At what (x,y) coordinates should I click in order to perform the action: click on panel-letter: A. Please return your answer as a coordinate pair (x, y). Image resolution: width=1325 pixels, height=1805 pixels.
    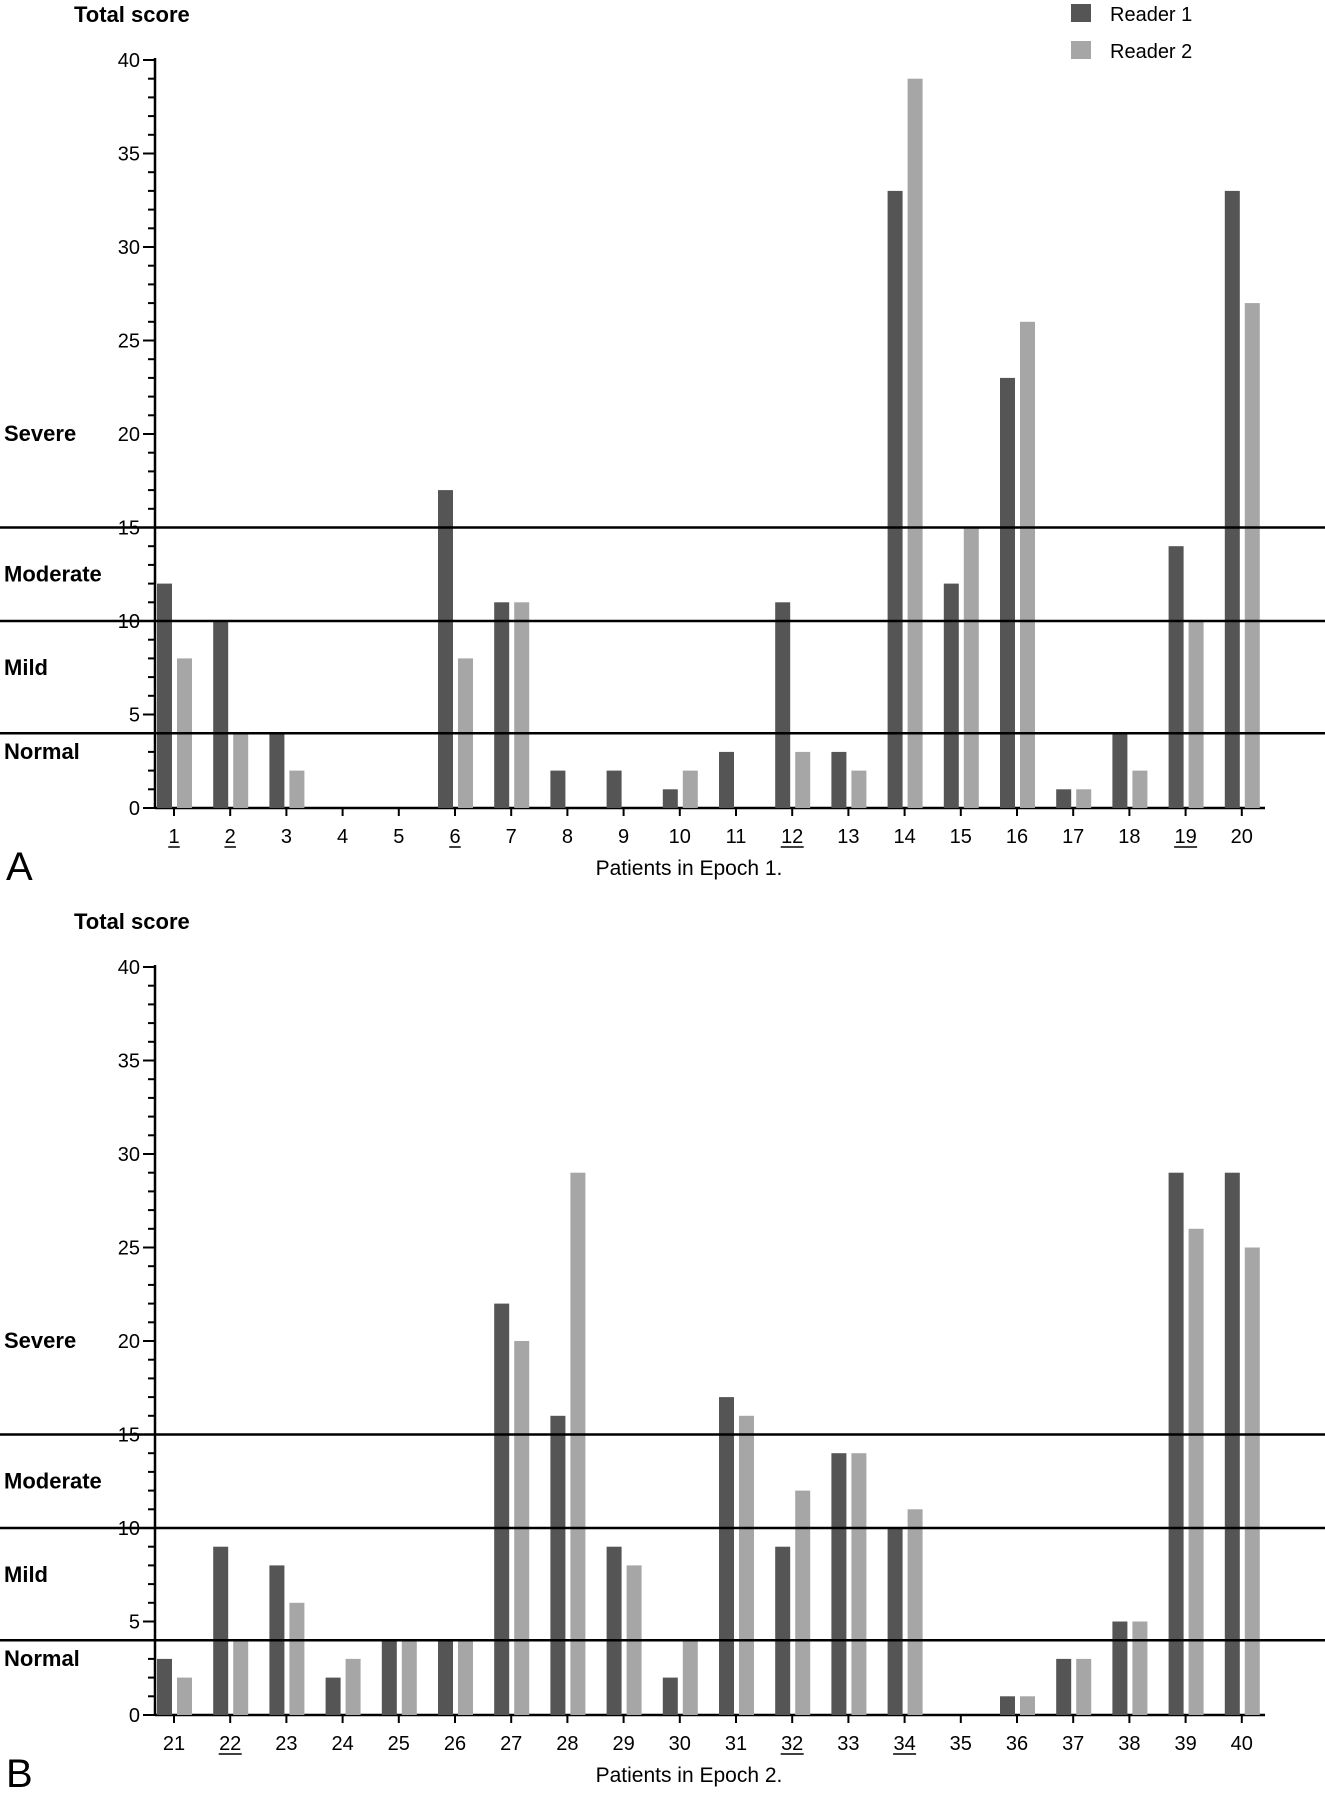
    Looking at the image, I should click on (19, 867).